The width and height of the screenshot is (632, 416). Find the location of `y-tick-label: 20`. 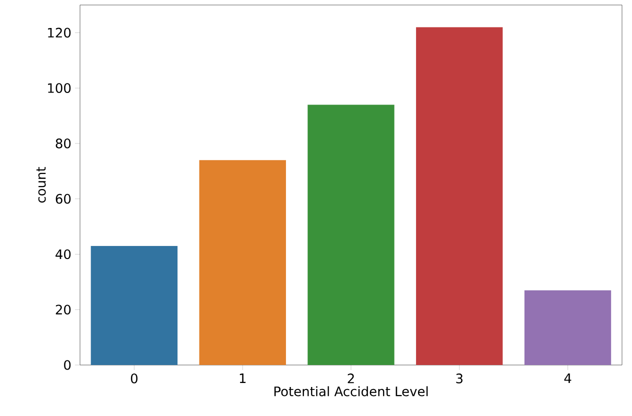

y-tick-label: 20 is located at coordinates (63, 309).